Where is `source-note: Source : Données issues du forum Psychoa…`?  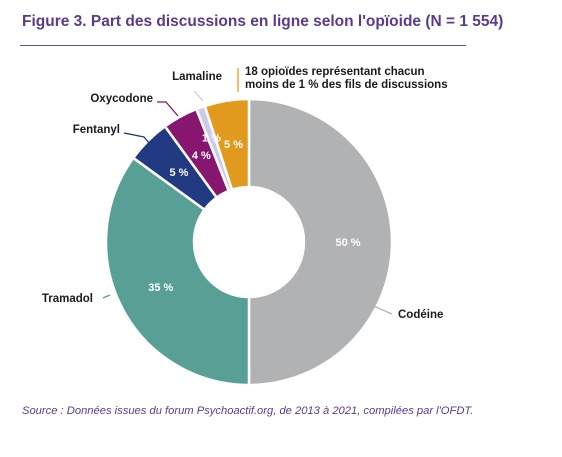 source-note: Source : Données issues du forum Psychoa… is located at coordinates (248, 411).